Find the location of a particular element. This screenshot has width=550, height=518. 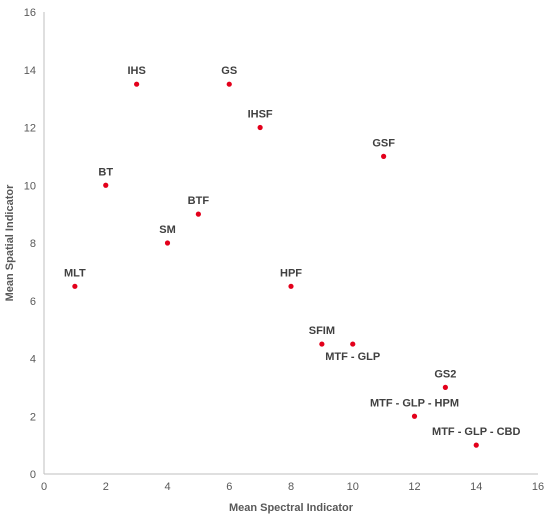

point-label: MTF - GLP - HPM is located at coordinates (414, 403).